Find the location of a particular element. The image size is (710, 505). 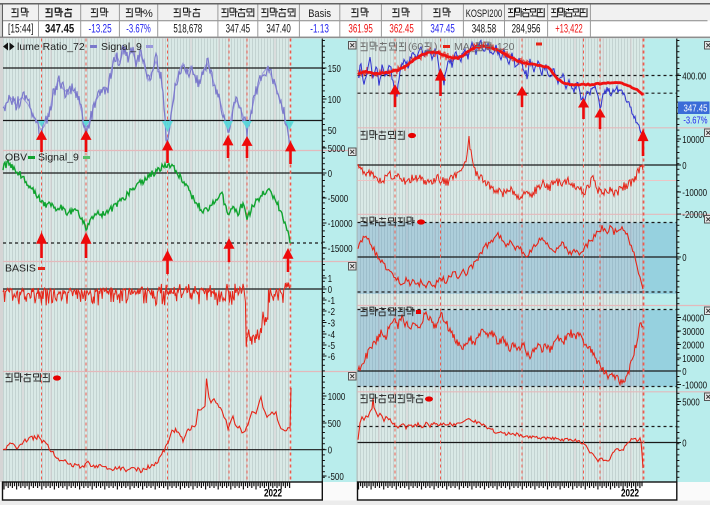

svg-text: 348.58 is located at coordinates (484, 29).